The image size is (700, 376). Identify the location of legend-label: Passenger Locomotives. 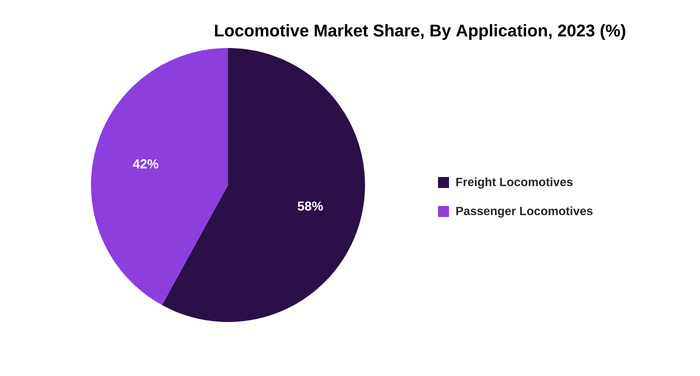
(524, 212).